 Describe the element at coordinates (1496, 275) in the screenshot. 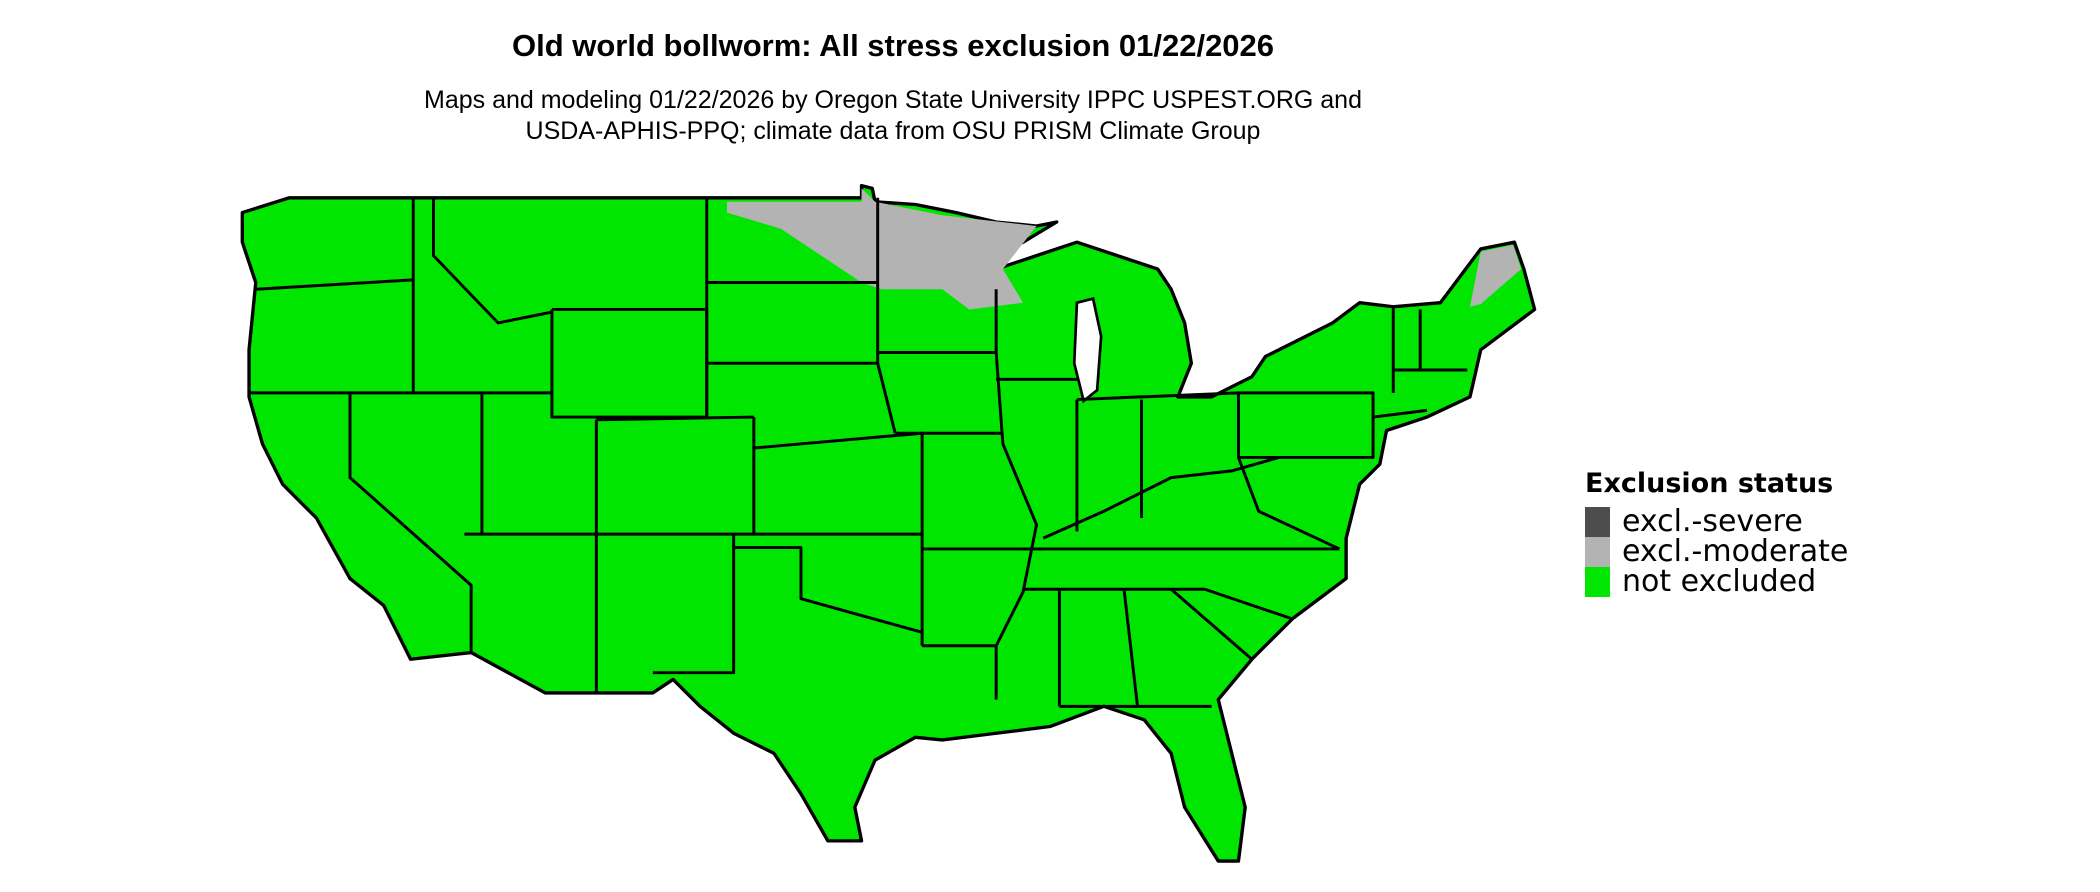

I see `excl-moderate-maine` at that location.